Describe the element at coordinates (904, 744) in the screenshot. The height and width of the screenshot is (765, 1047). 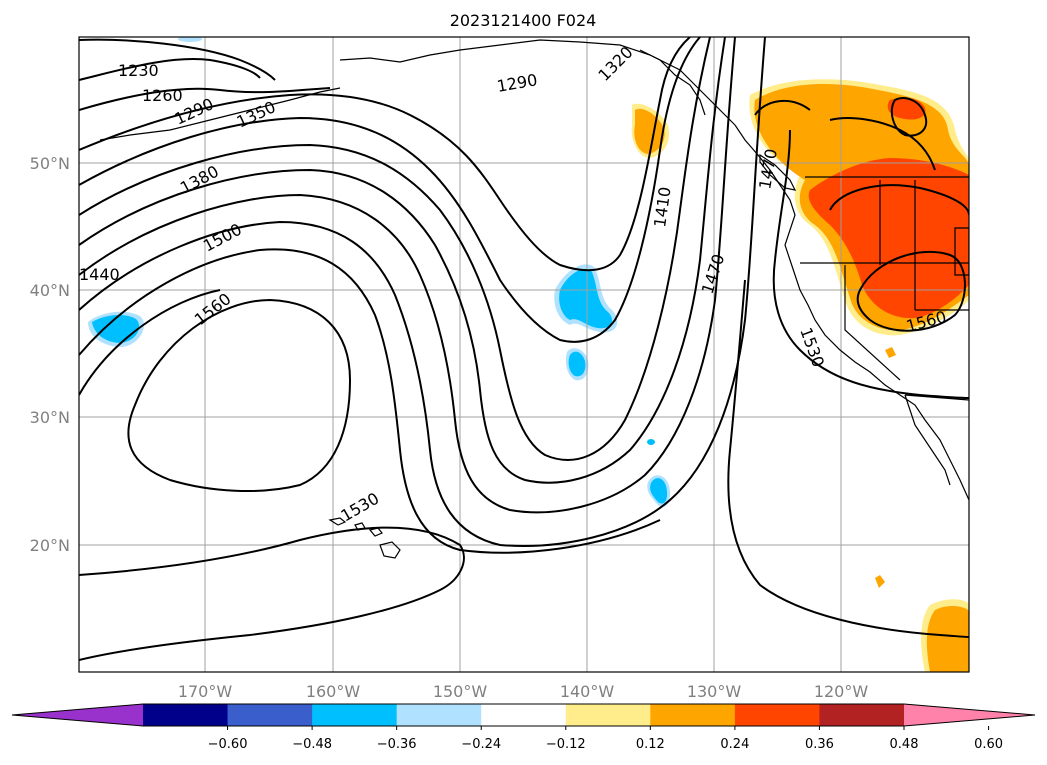
I see `colorbar-tick-label: 0.48` at that location.